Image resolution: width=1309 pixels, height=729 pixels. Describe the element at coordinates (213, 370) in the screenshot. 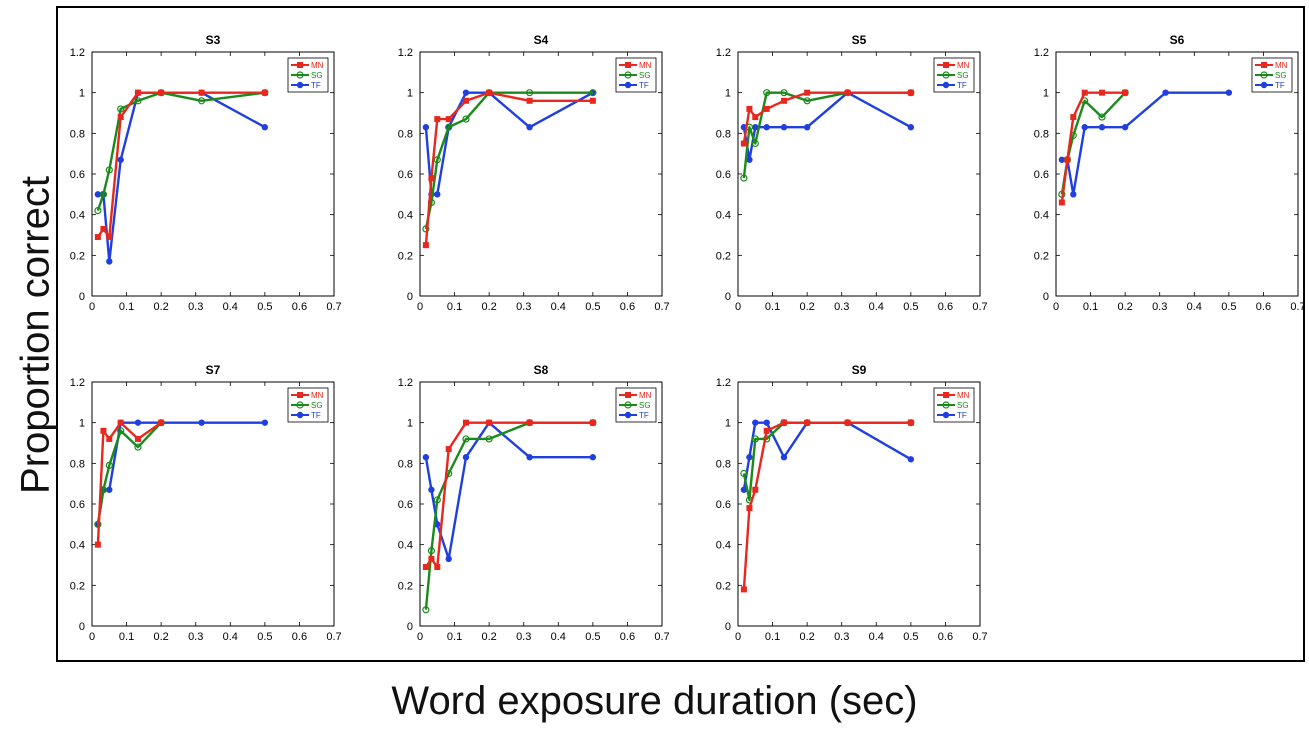

I see `subplot-title: S7` at that location.